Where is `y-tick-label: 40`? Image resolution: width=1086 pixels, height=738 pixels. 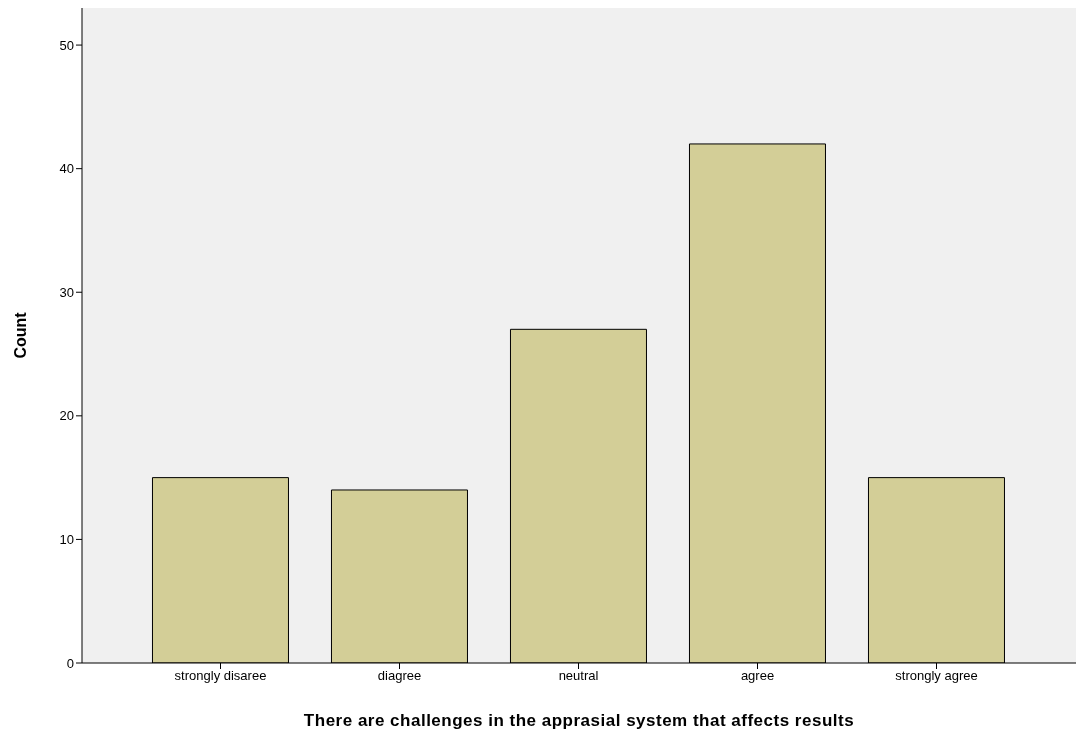 y-tick-label: 40 is located at coordinates (66, 169).